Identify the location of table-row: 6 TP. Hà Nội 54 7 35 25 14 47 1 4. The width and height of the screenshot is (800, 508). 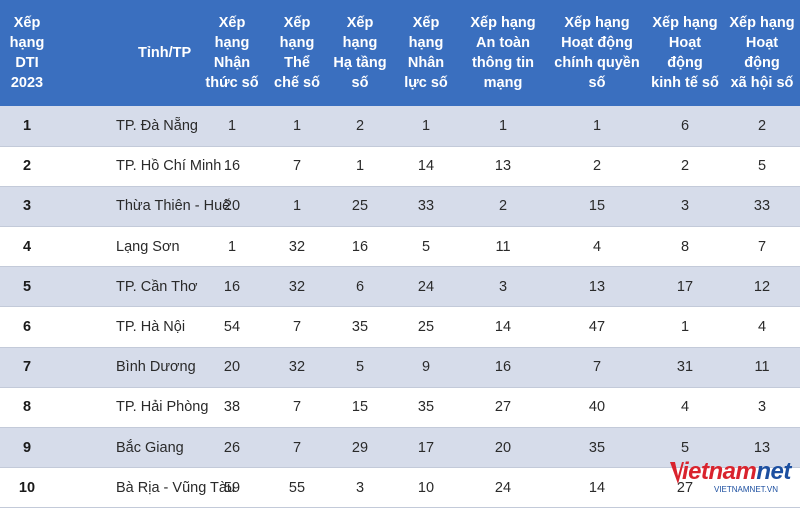
(400, 327).